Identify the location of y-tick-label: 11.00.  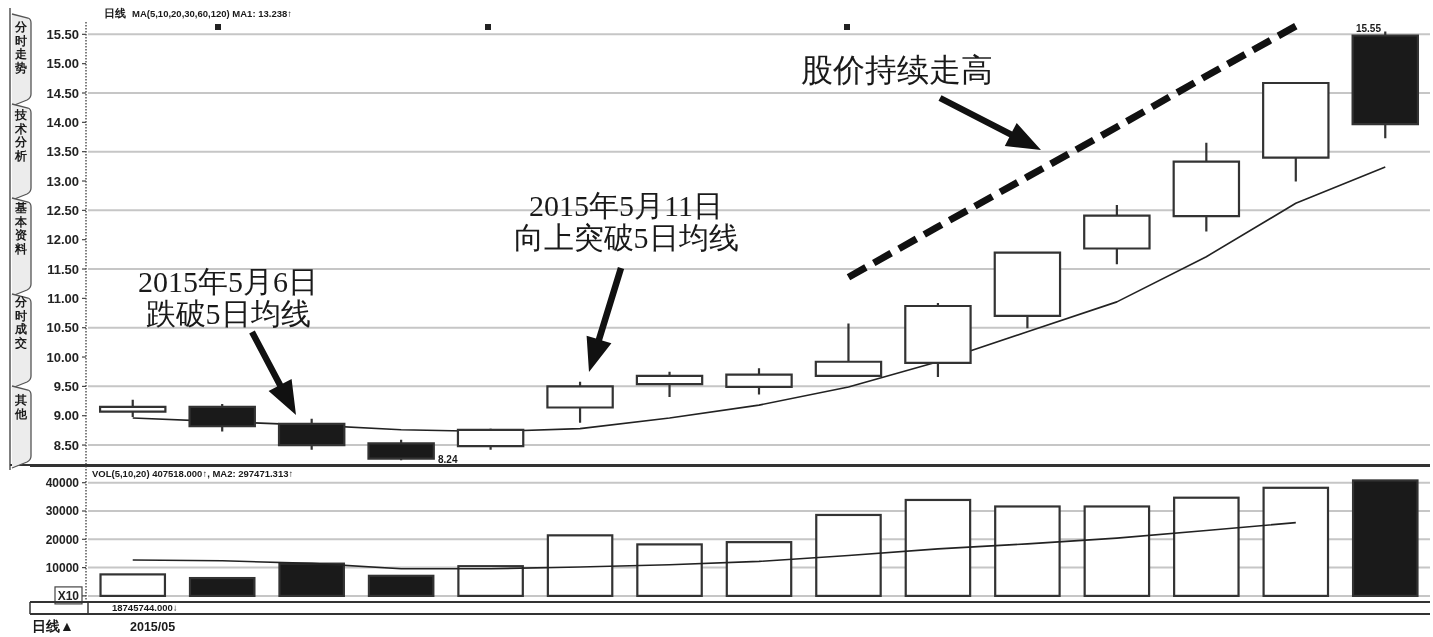
(63, 299).